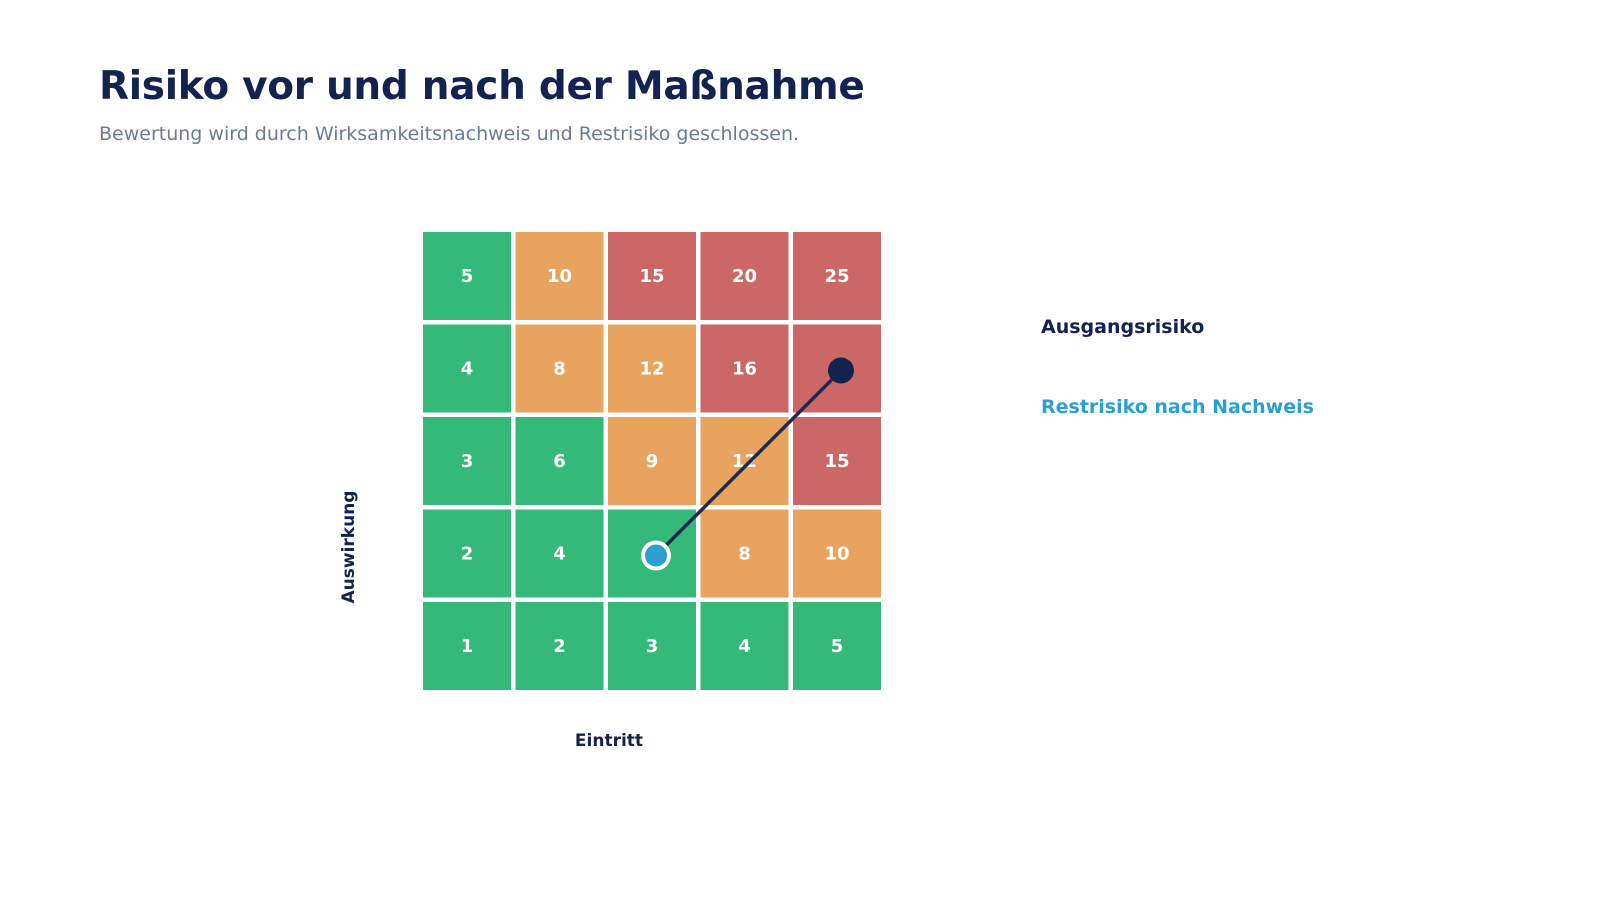 Image resolution: width=1600 pixels, height=900 pixels. I want to click on legend-item-after: Restrisiko nach Nachweis, so click(1177, 407).